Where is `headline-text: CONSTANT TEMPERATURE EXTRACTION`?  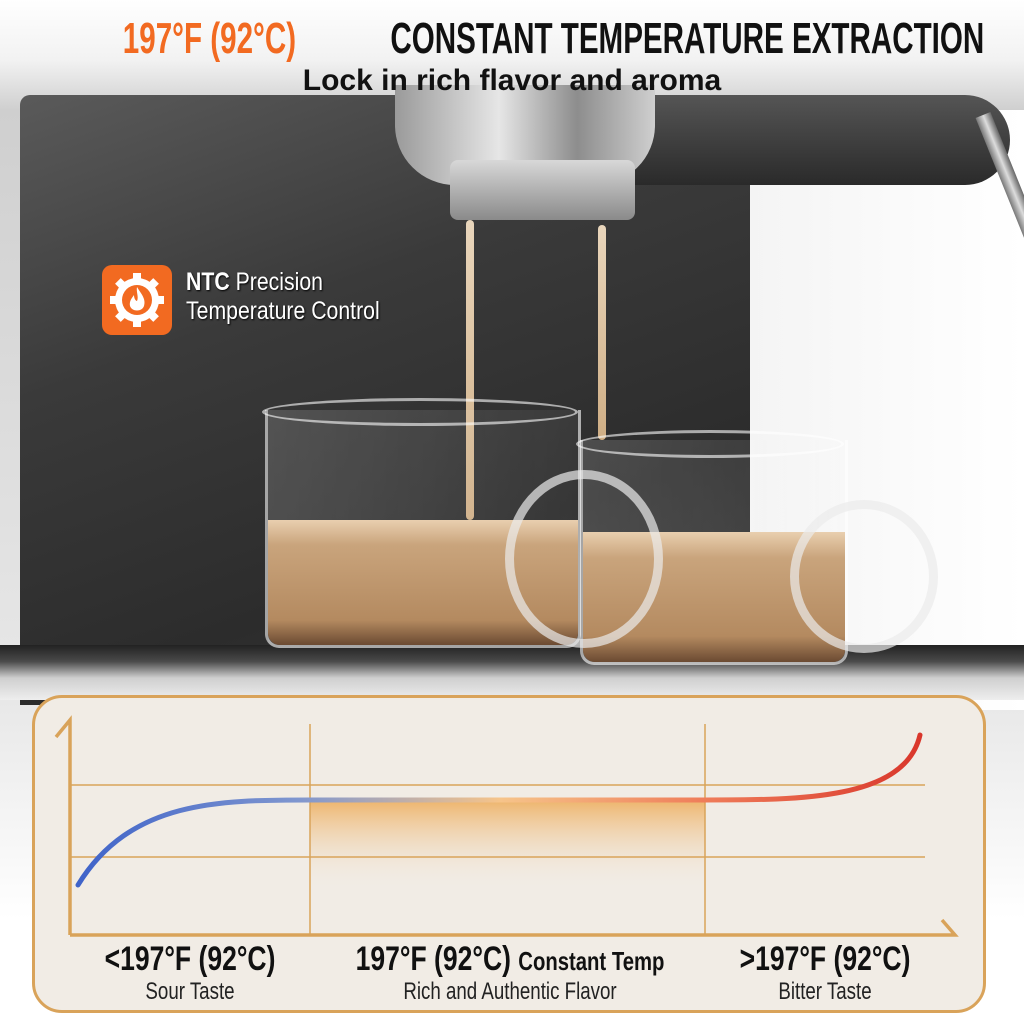 headline-text: CONSTANT TEMPERATURE EXTRACTION is located at coordinates (687, 38).